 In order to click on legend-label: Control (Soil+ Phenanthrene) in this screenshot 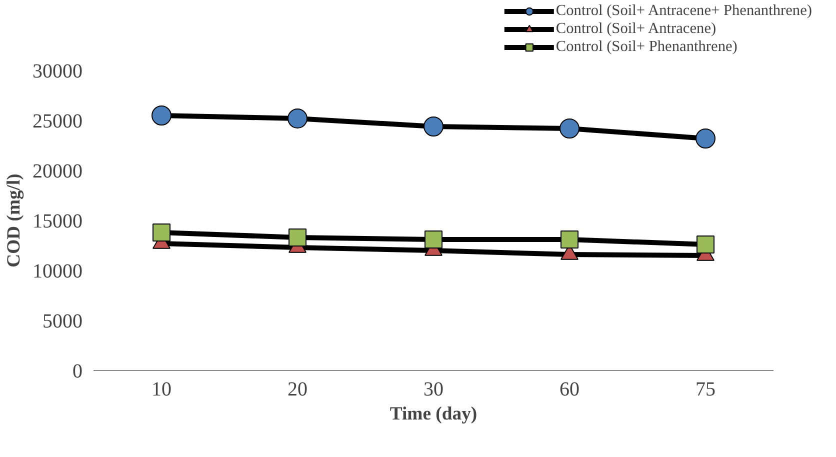, I will do `click(647, 47)`.